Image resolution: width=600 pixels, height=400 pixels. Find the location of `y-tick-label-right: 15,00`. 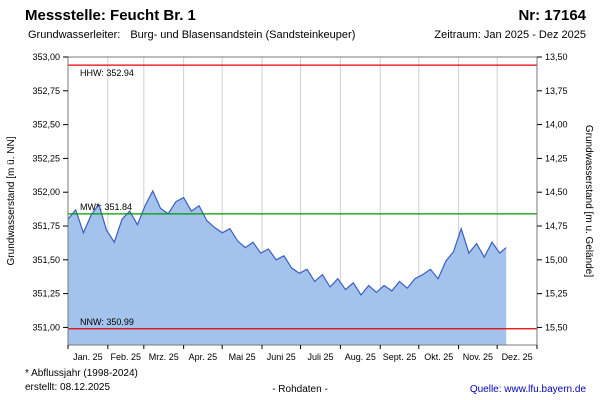

y-tick-label-right: 15,00 is located at coordinates (556, 260).